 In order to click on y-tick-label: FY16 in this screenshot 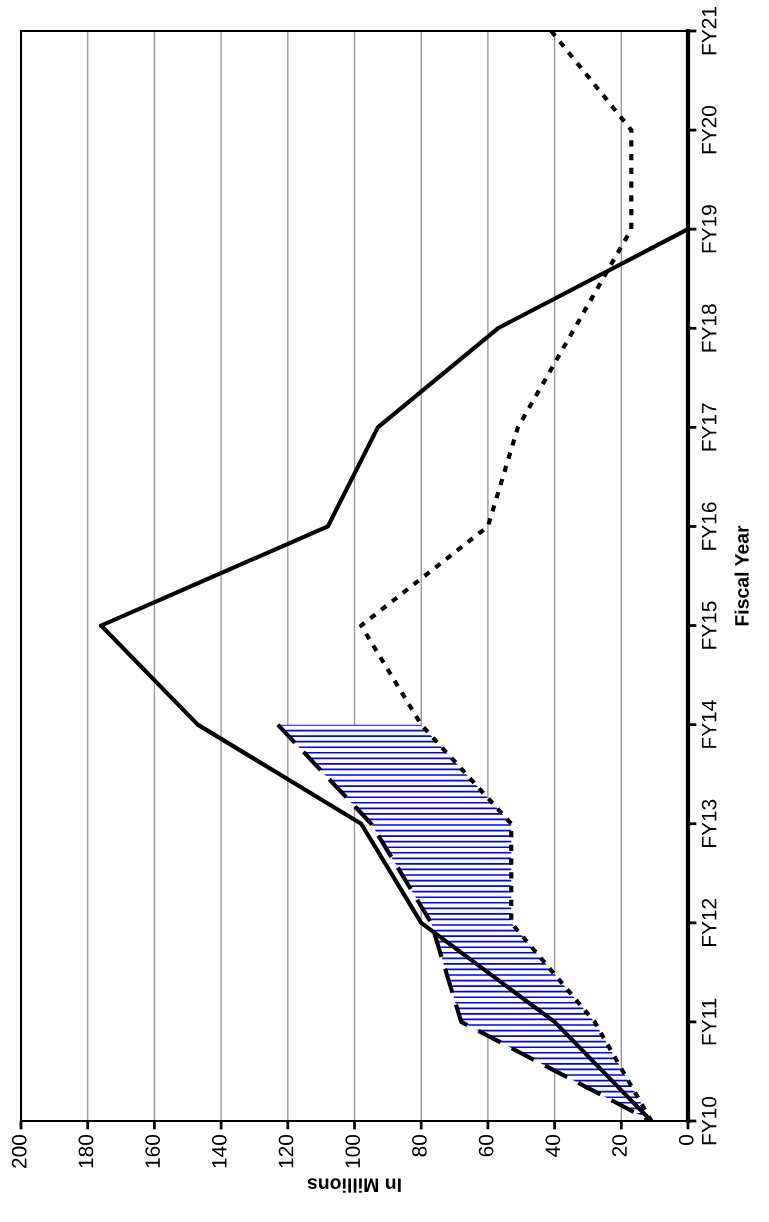, I will do `click(709, 526)`.